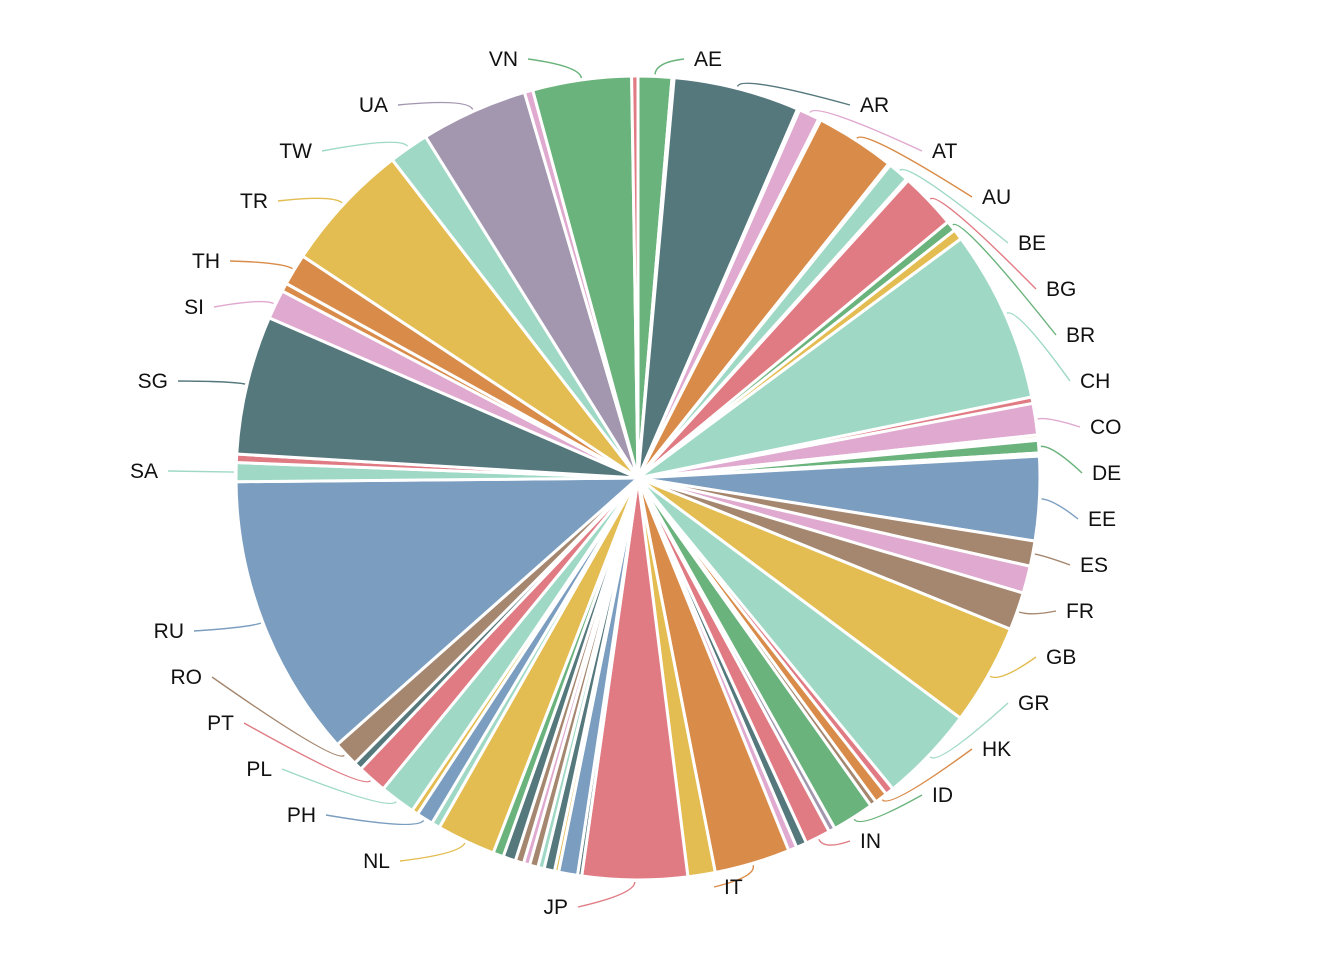 The image size is (1326, 978). Describe the element at coordinates (432, 852) in the screenshot. I see `leader-line-nl` at that location.